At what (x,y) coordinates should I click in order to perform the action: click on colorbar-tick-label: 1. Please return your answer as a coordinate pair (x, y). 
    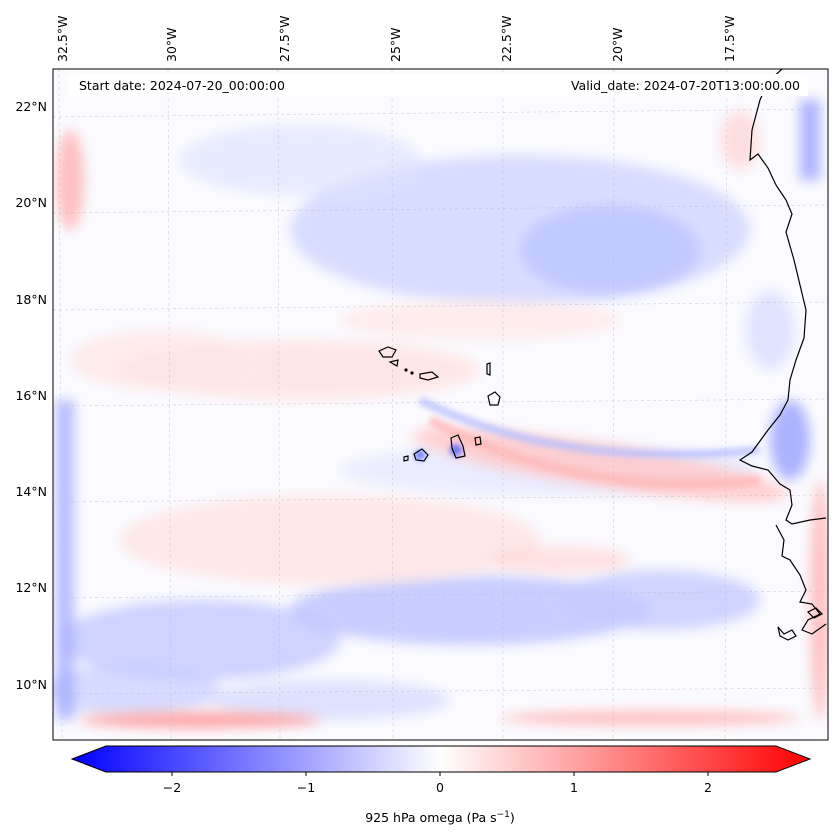
    Looking at the image, I should click on (574, 787).